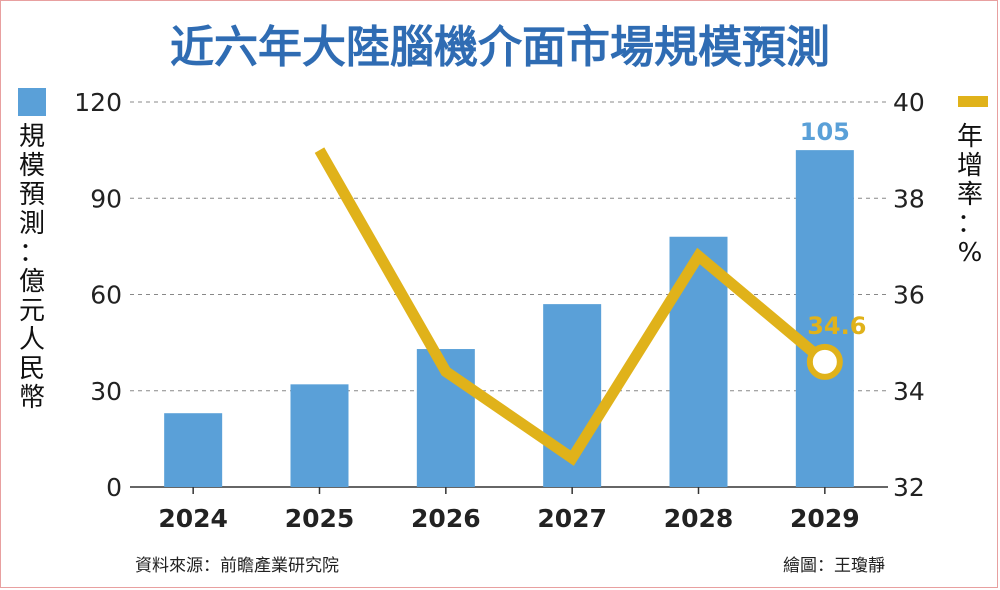 This screenshot has height=590, width=1000. I want to click on left-axis-label-char: 幣, so click(32, 398).